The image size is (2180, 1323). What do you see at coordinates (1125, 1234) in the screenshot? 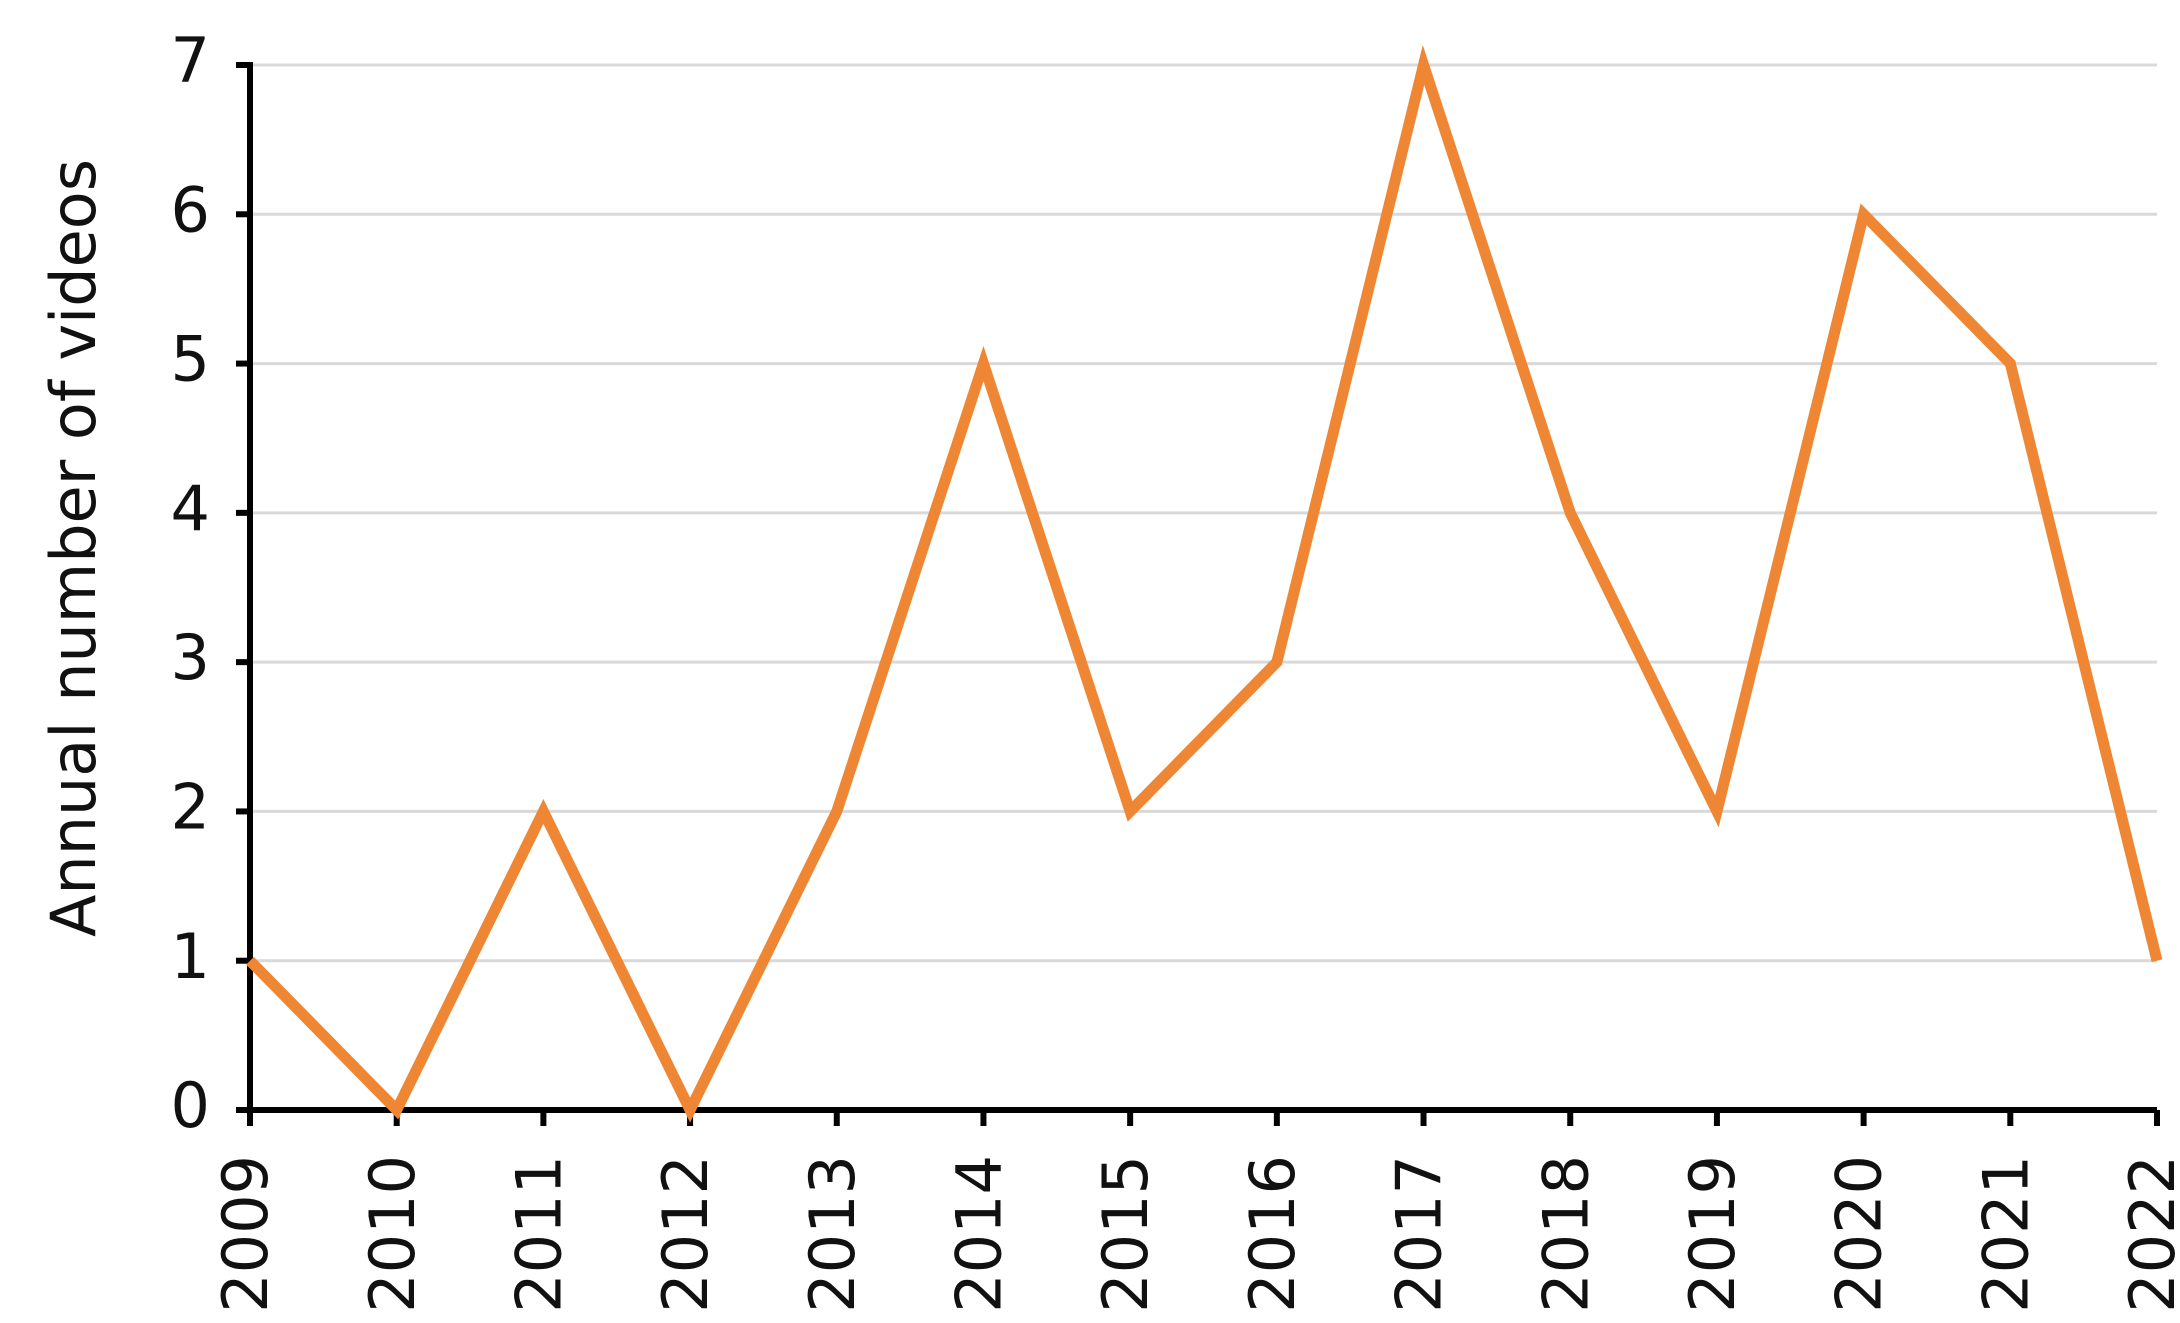
I see `x-tick-label: 2015` at bounding box center [1125, 1234].